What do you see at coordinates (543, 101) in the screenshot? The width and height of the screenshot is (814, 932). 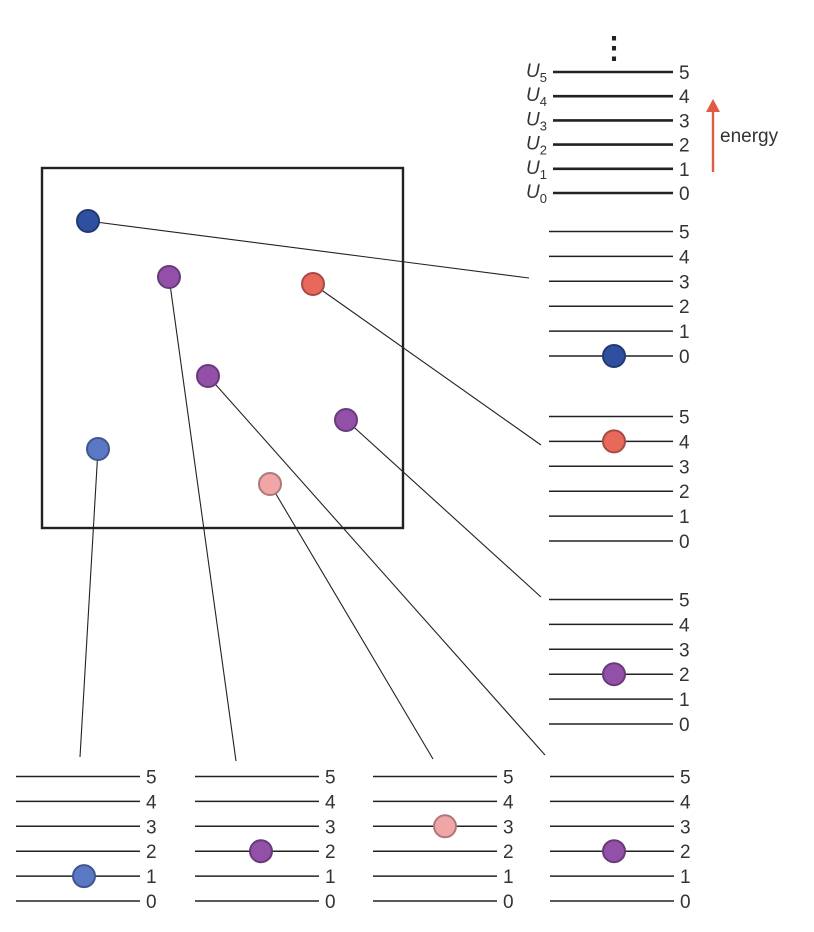 I see `u-subscript: 4` at bounding box center [543, 101].